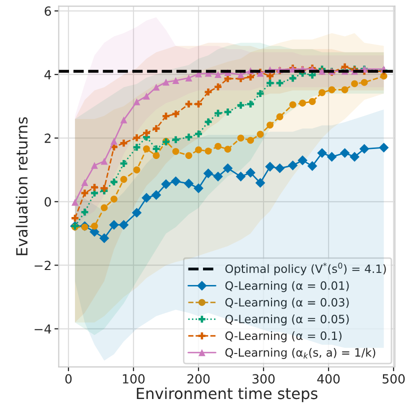  I want to click on y-tick-label: 2, so click(47, 138).